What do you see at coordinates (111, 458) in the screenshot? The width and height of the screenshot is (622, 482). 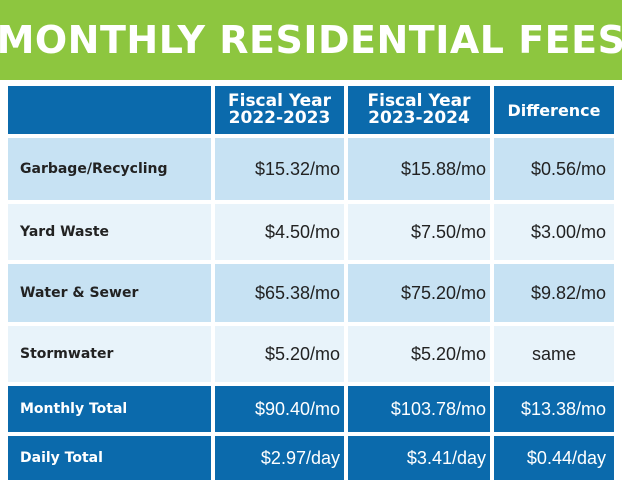 I see `row-label-daily-total: Daily Total` at bounding box center [111, 458].